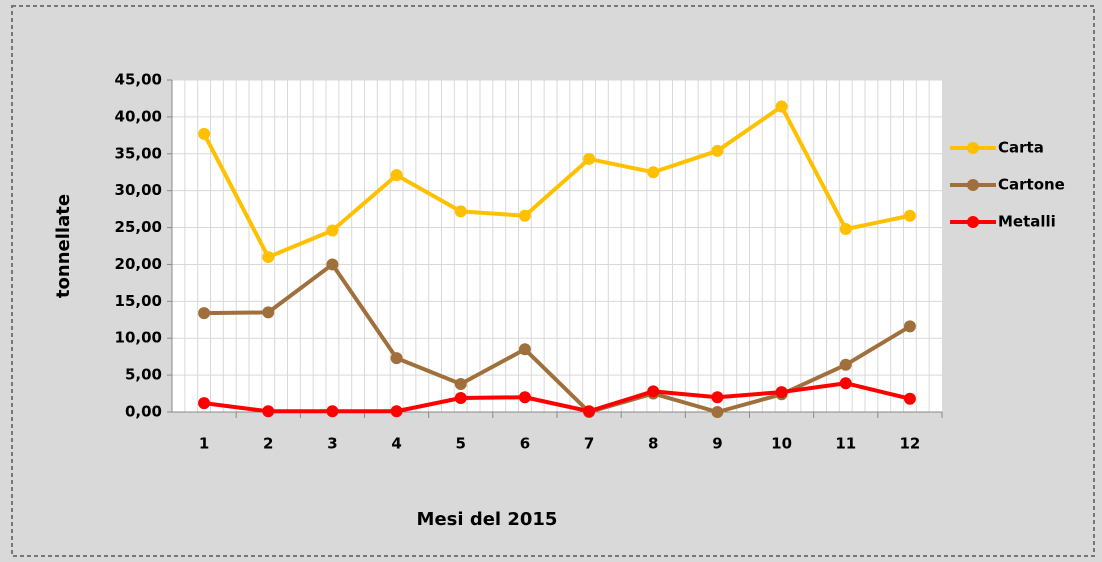 The height and width of the screenshot is (562, 1102). Describe the element at coordinates (525, 444) in the screenshot. I see `x-tick-label: 6` at that location.